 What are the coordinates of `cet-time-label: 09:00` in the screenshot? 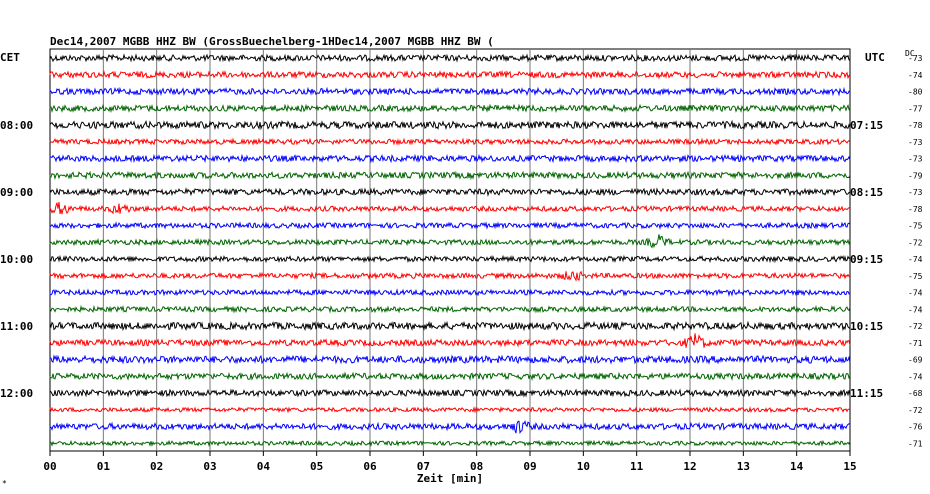 It's located at (16, 192).